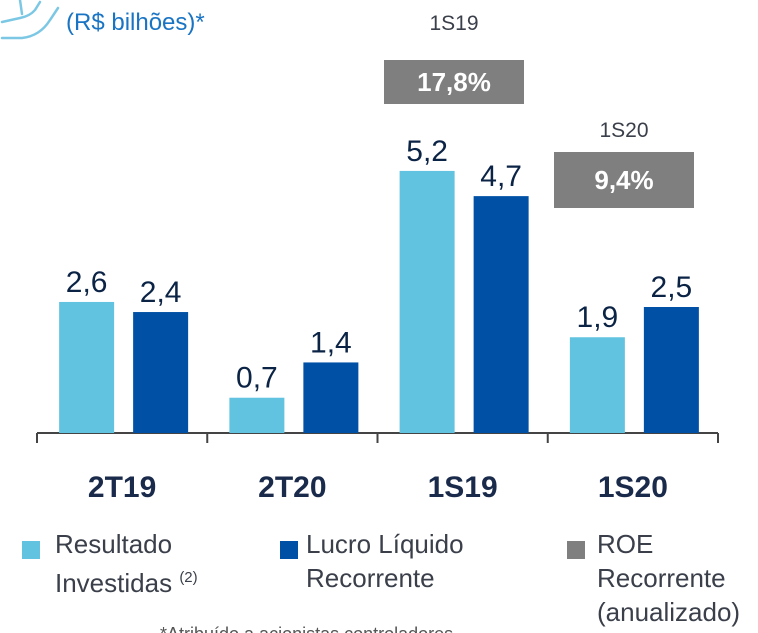  What do you see at coordinates (306, 628) in the screenshot?
I see `footnote: *Atribuído a acionistas controladores` at bounding box center [306, 628].